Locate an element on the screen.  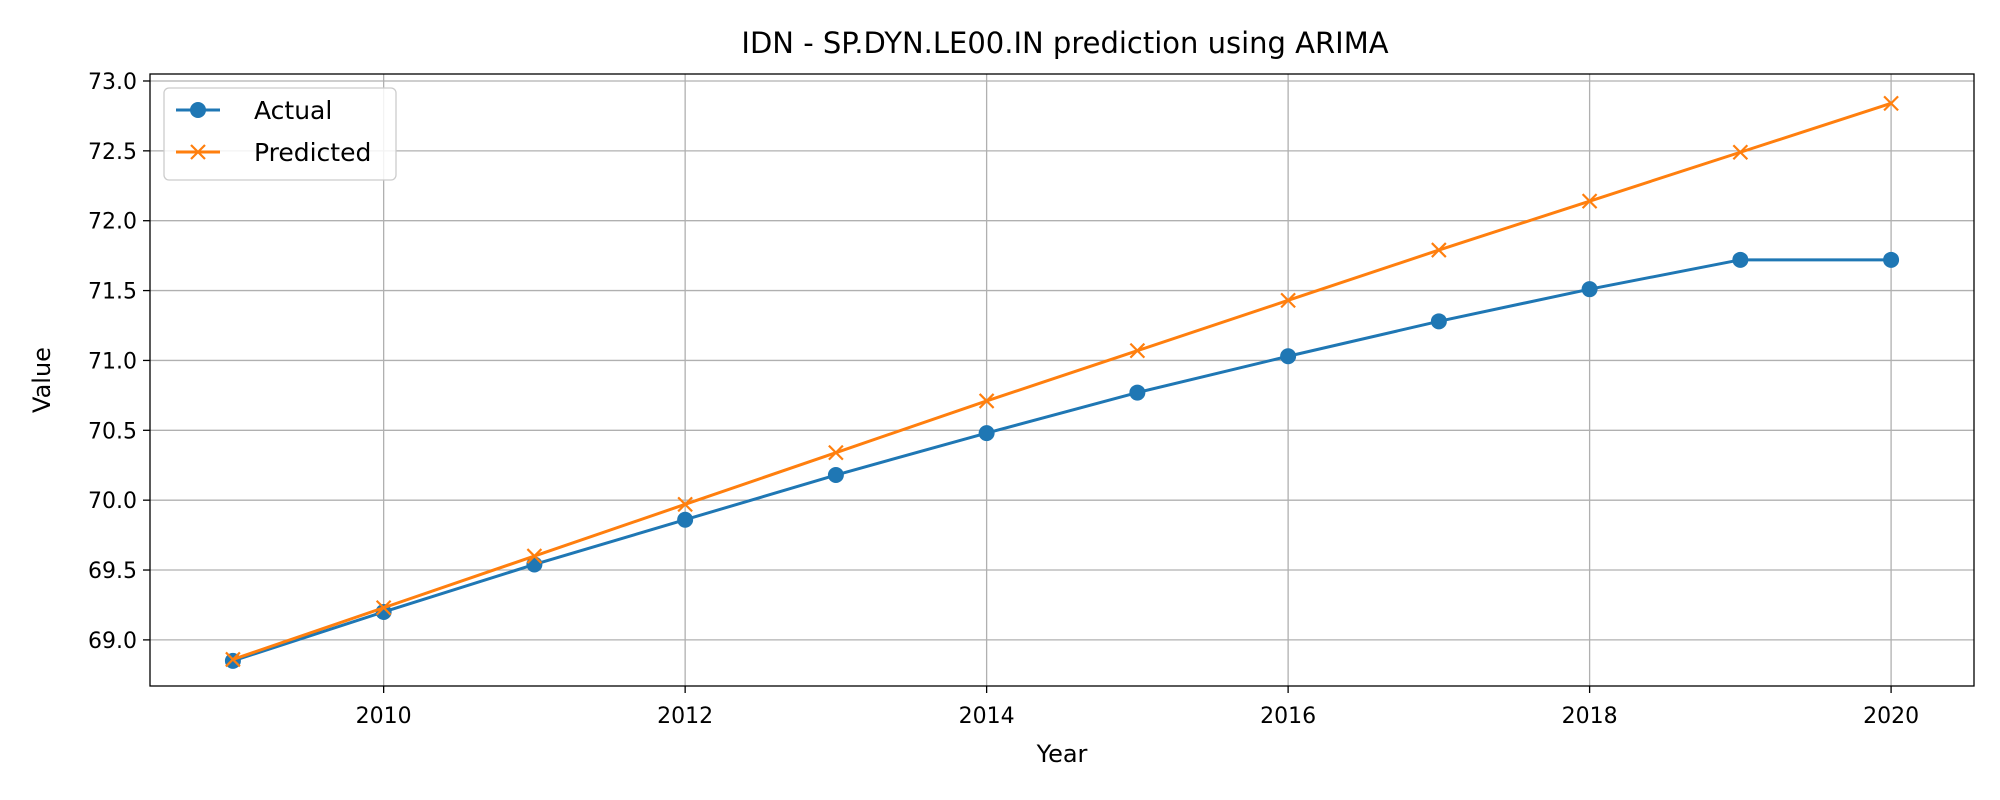
legend: Actual Predicted is located at coordinates (280, 134).